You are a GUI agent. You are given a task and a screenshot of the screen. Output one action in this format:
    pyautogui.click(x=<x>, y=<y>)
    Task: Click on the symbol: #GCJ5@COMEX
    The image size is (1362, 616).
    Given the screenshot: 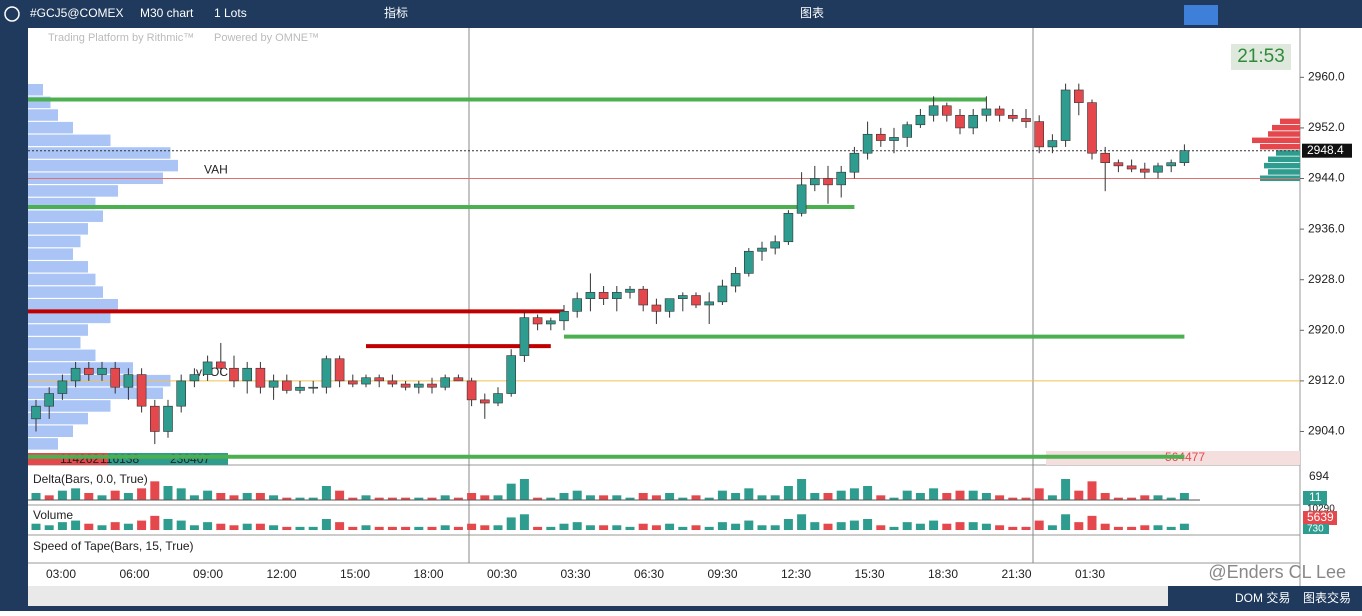 What is the action you would take?
    pyautogui.click(x=77, y=13)
    